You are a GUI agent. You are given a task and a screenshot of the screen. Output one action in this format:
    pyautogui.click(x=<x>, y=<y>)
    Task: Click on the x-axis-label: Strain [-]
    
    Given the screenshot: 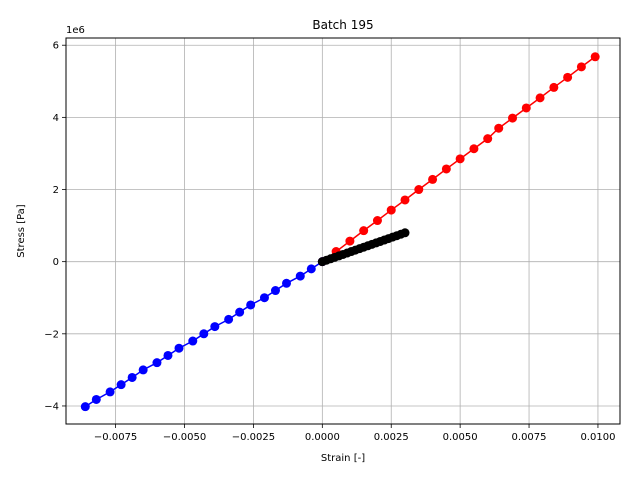 What is the action you would take?
    pyautogui.click(x=343, y=458)
    